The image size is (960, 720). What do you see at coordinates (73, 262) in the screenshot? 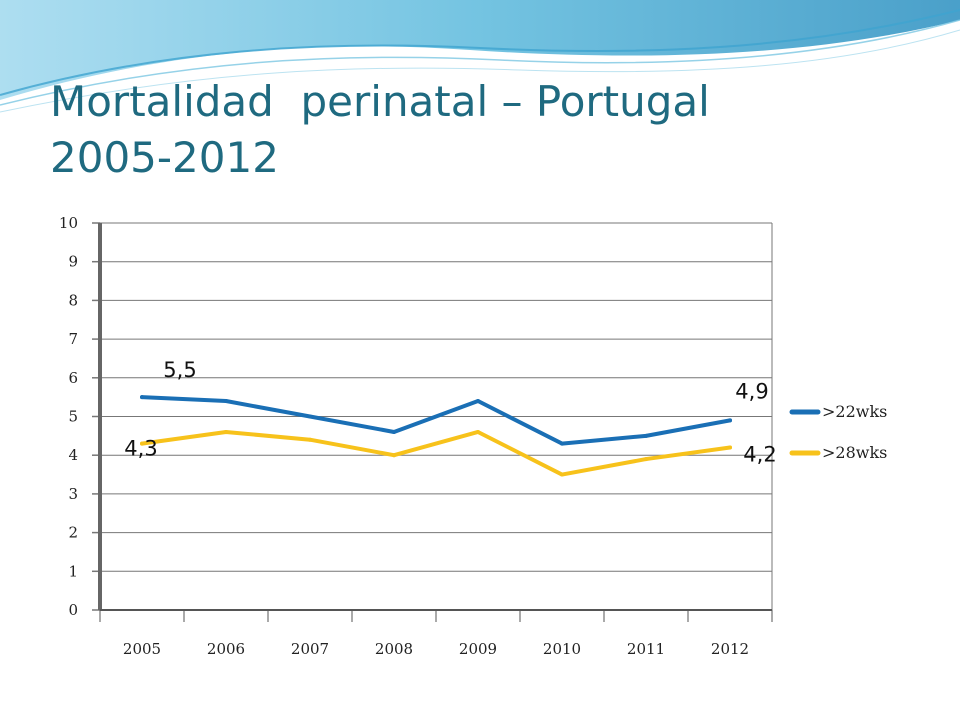
I see `y-tick-label: 9` at bounding box center [73, 262].